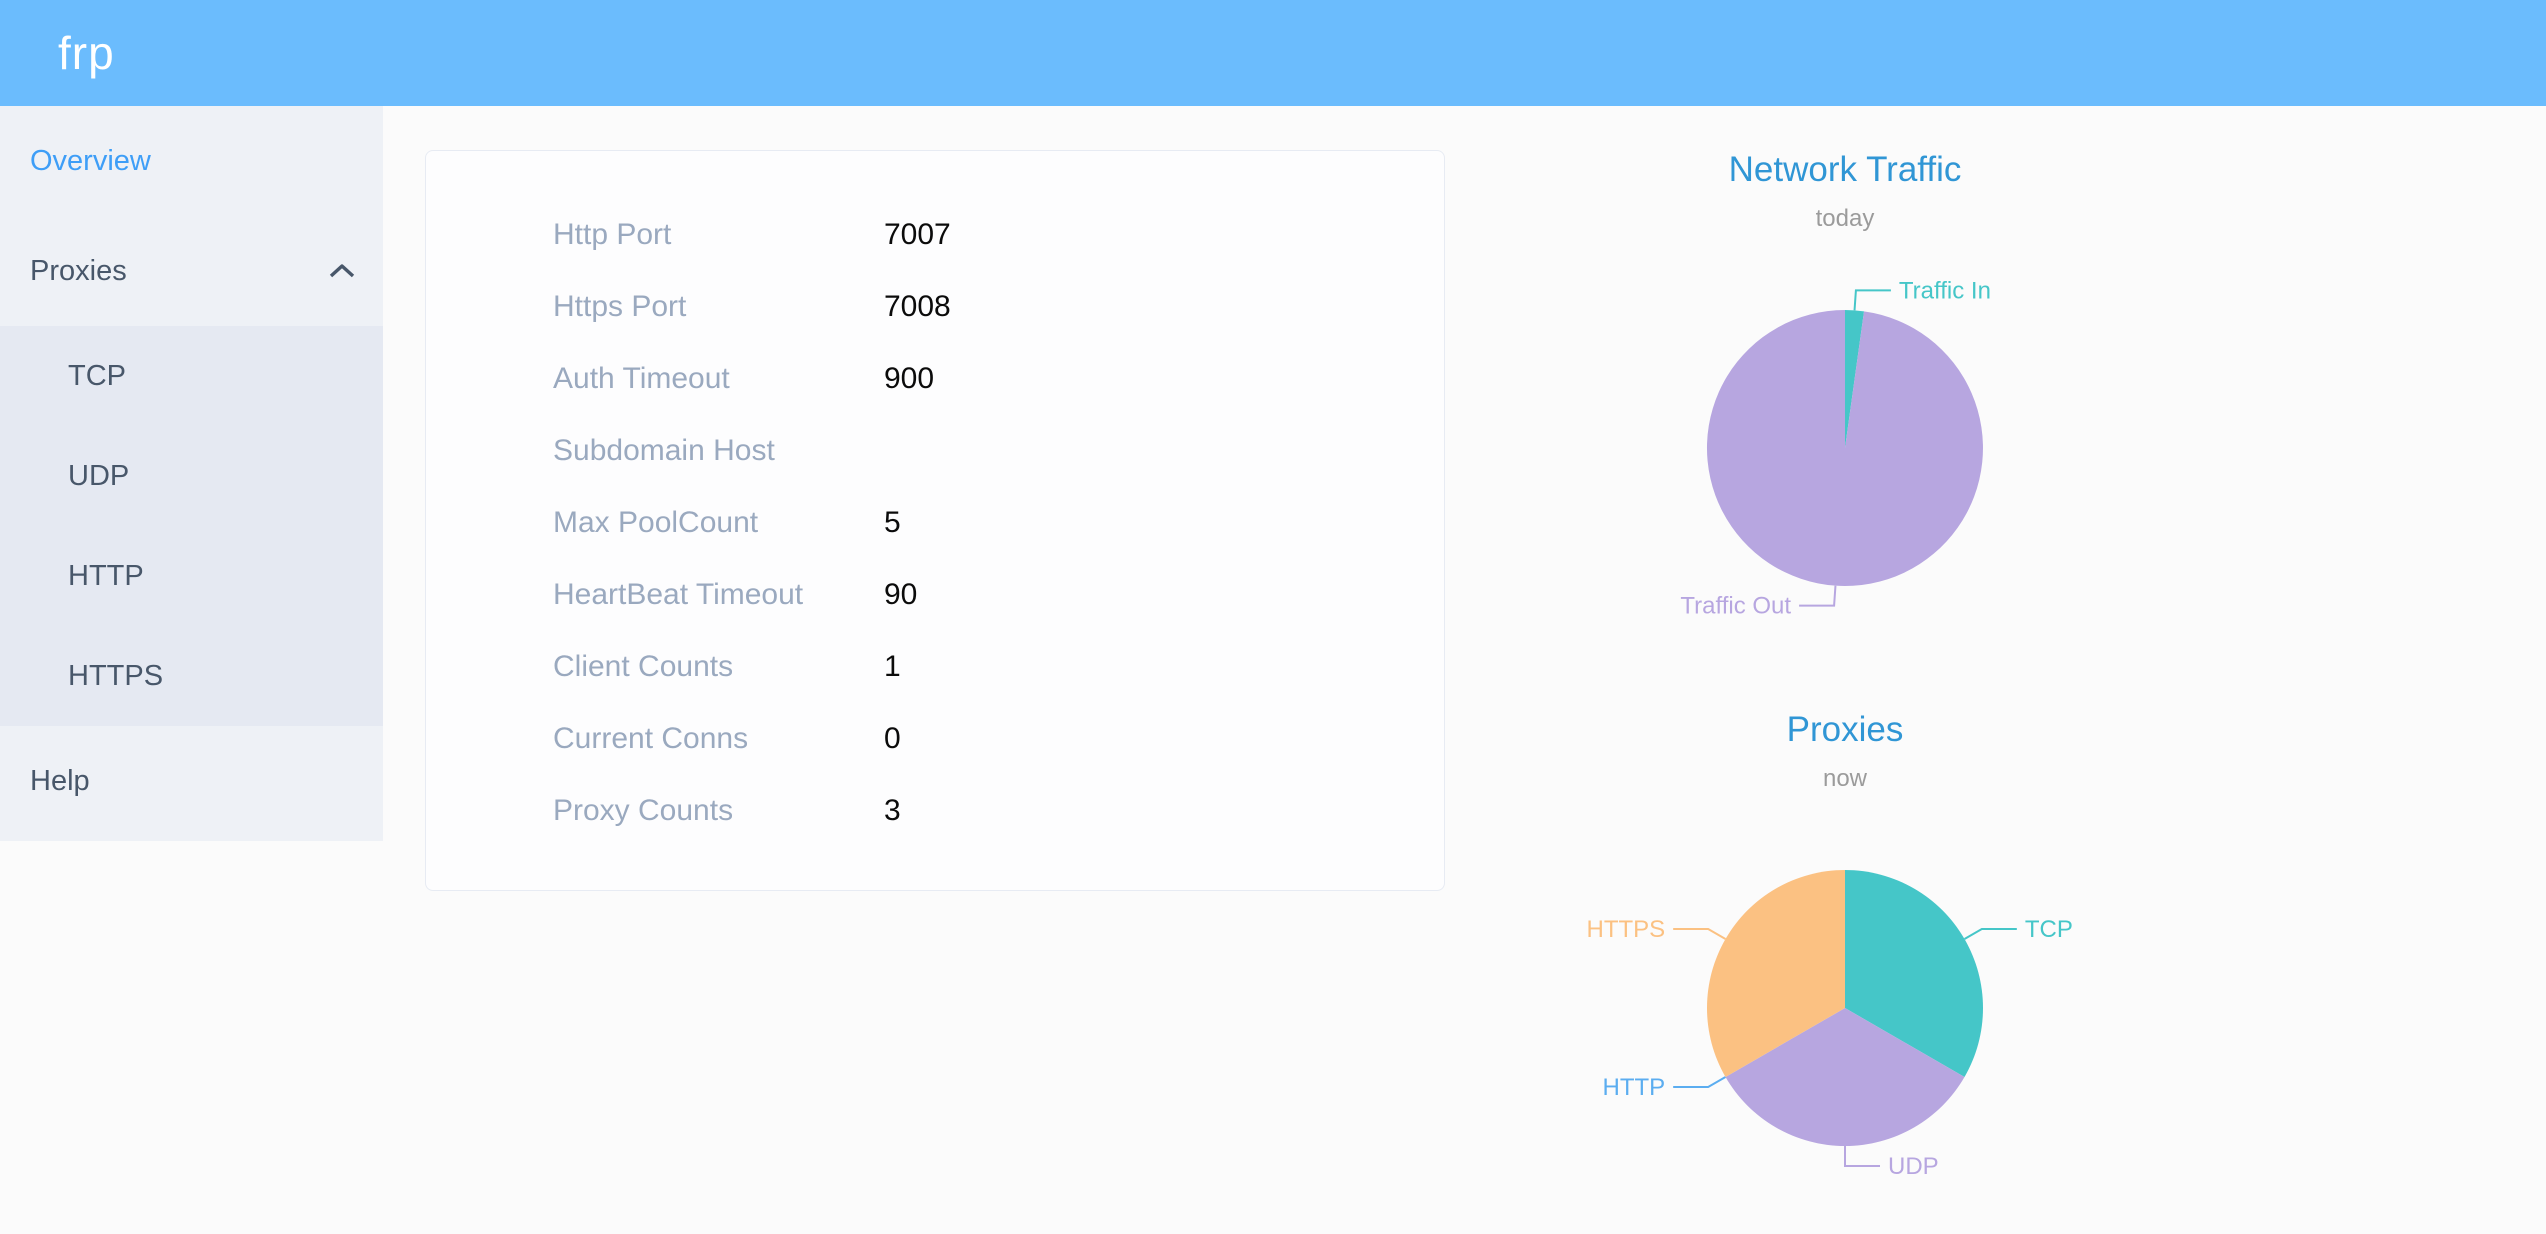  Describe the element at coordinates (1633, 1087) in the screenshot. I see `pie-label: HTTP` at that location.